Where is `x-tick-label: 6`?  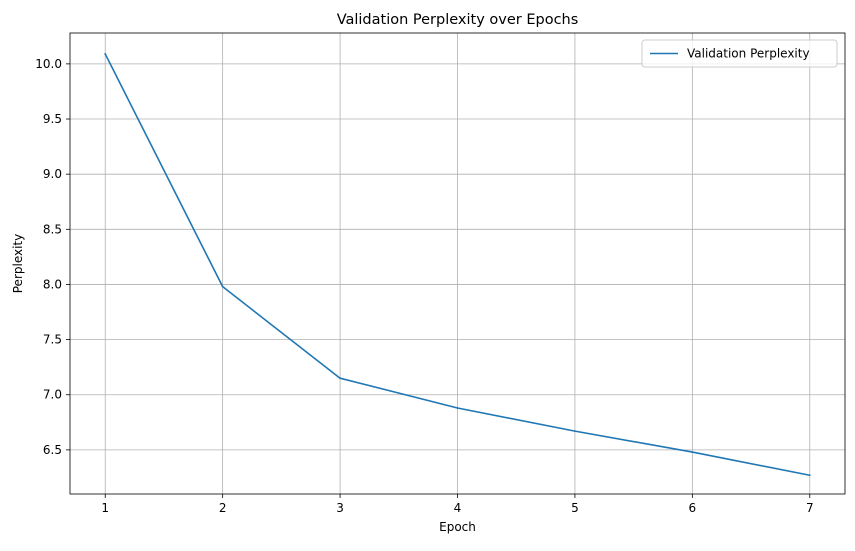
x-tick-label: 6 is located at coordinates (693, 508).